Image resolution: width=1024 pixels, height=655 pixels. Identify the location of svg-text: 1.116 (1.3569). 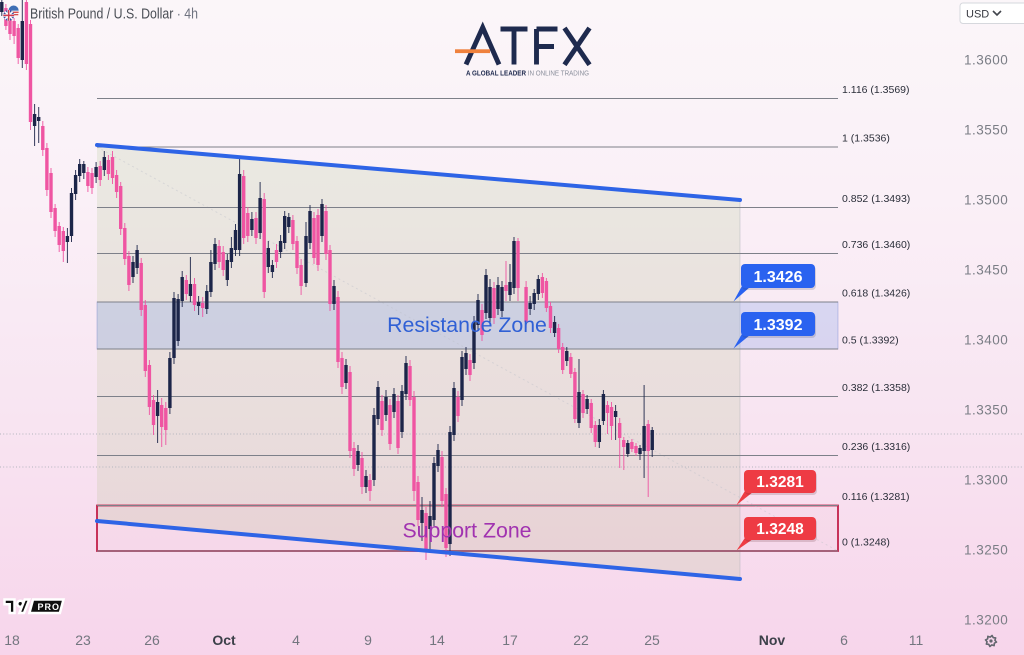
(876, 90).